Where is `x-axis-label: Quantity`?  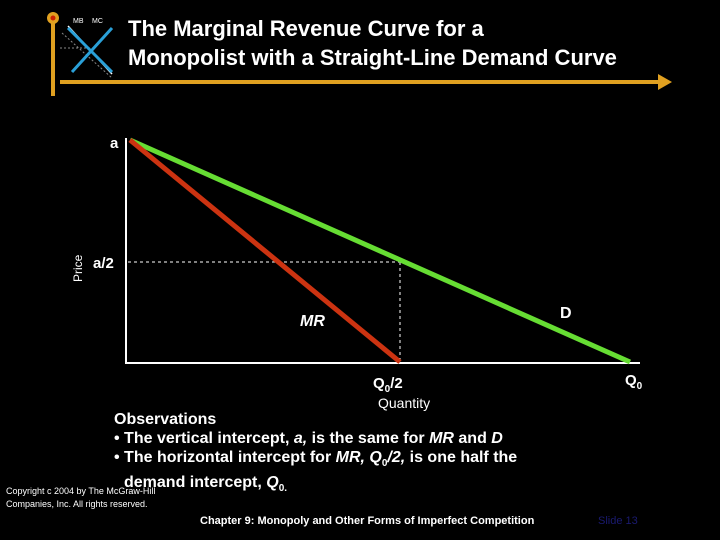
x-axis-label: Quantity is located at coordinates (404, 403).